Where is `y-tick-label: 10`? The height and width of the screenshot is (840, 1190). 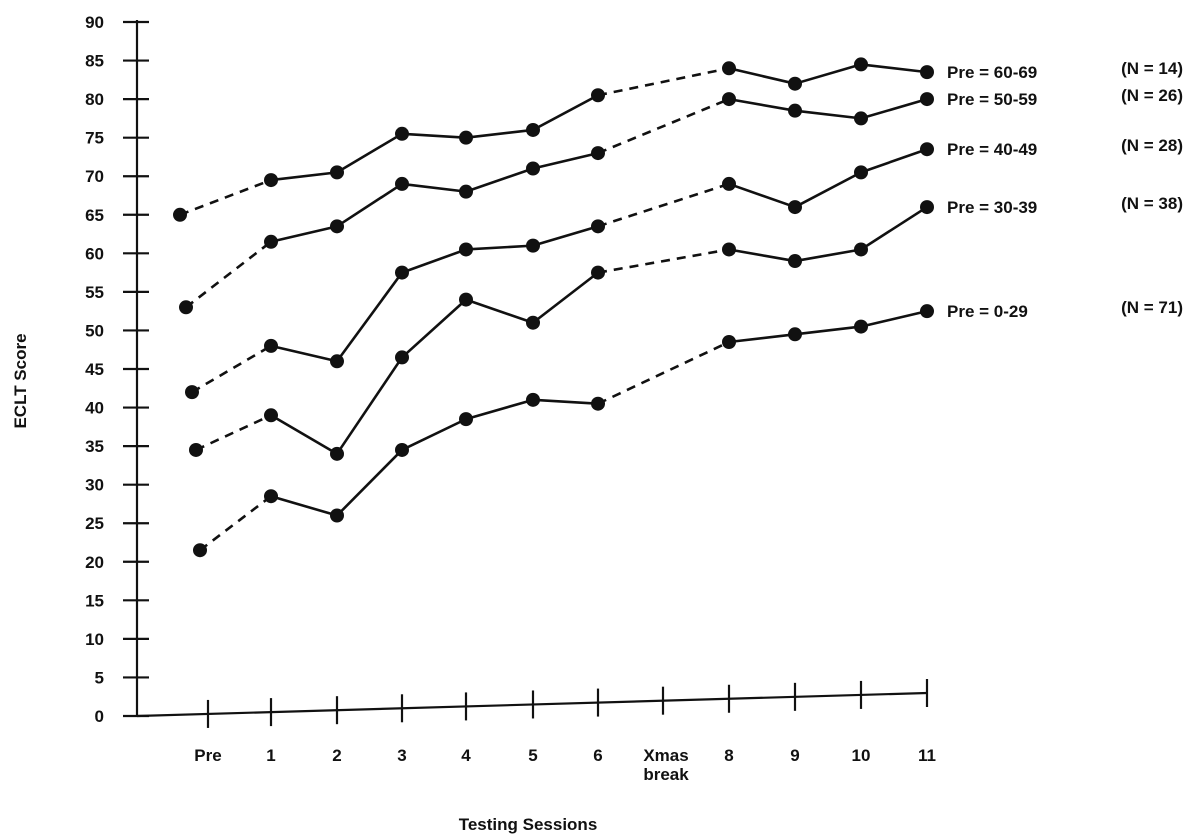 y-tick-label: 10 is located at coordinates (94, 639).